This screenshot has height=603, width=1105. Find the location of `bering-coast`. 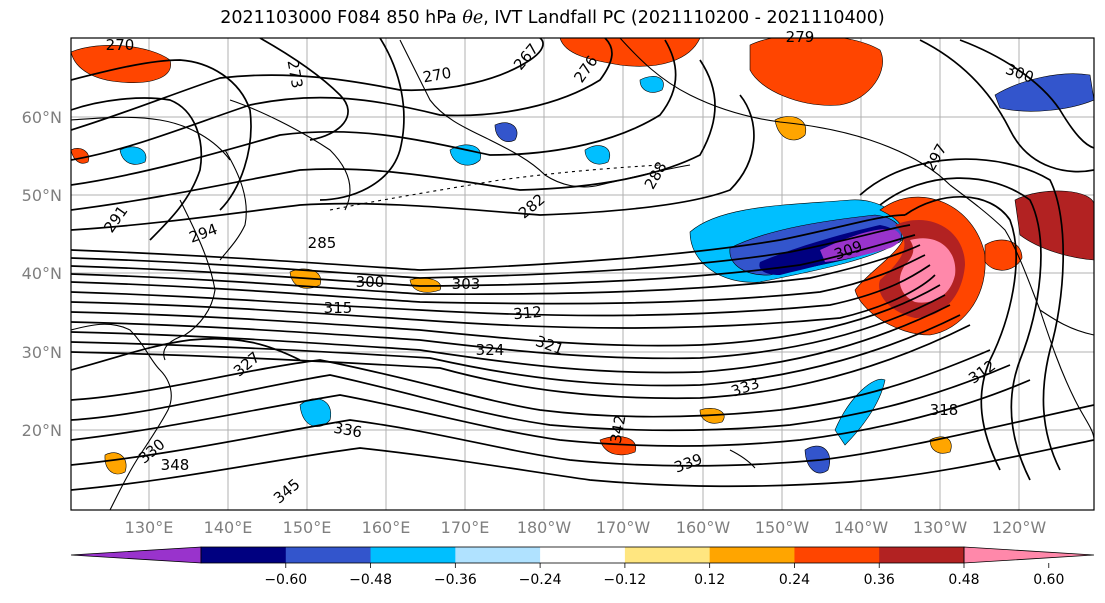

bering-coast is located at coordinates (545, 113).